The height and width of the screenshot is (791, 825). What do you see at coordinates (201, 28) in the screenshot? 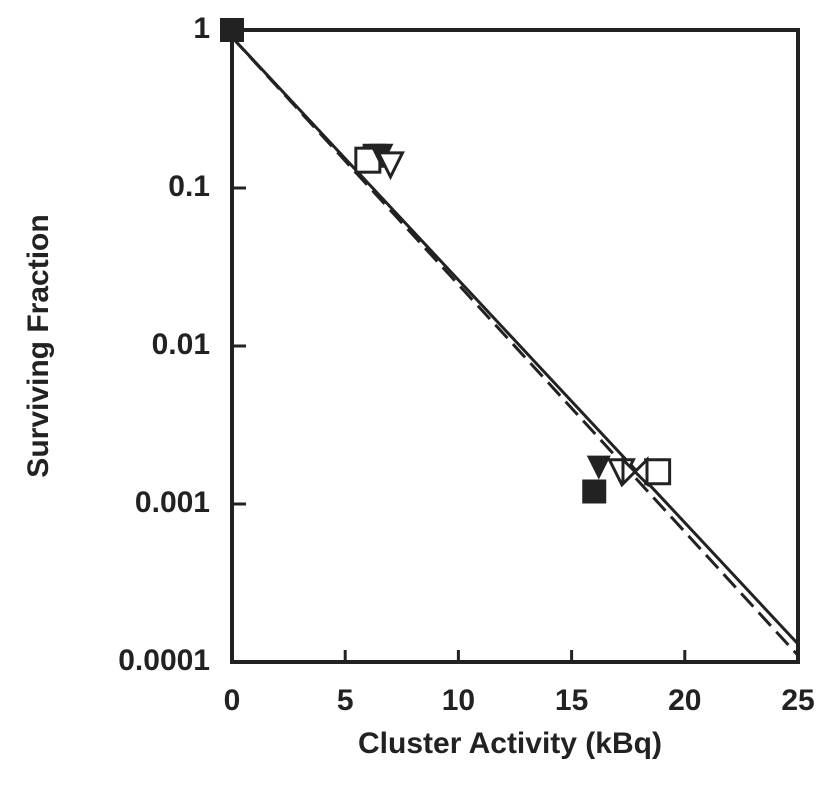
I see `y-tick-label: 1` at bounding box center [201, 28].